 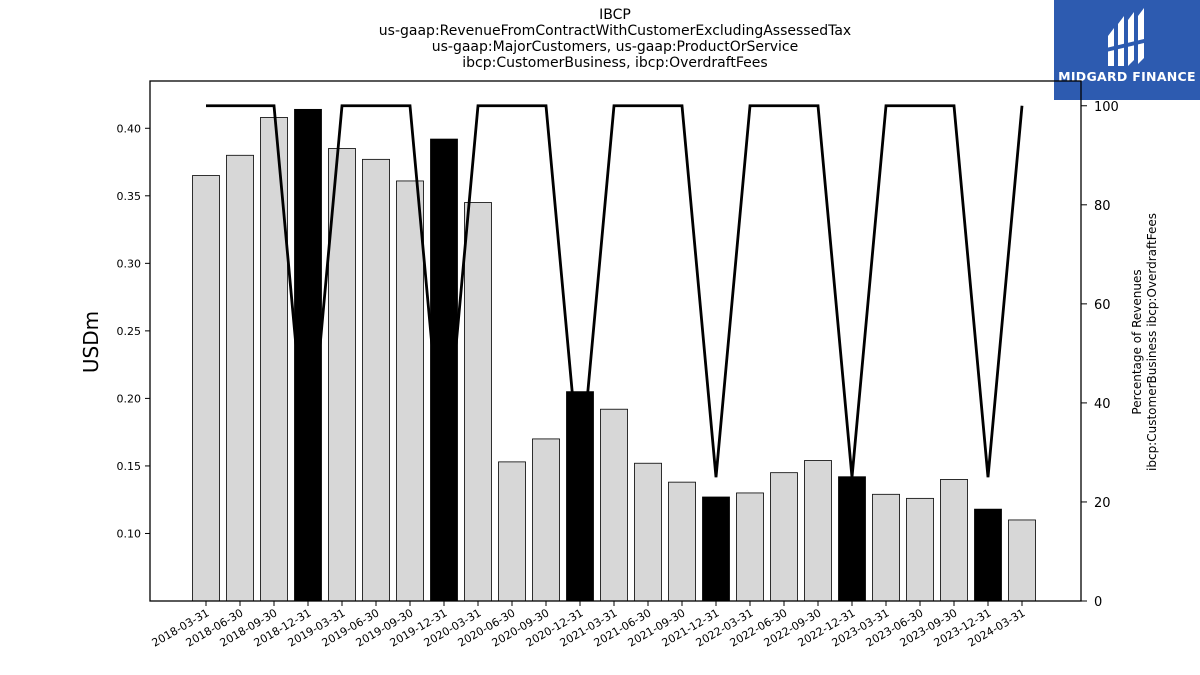 I want to click on brand-logo: MIDGARD FINANCE, so click(x=1127, y=50).